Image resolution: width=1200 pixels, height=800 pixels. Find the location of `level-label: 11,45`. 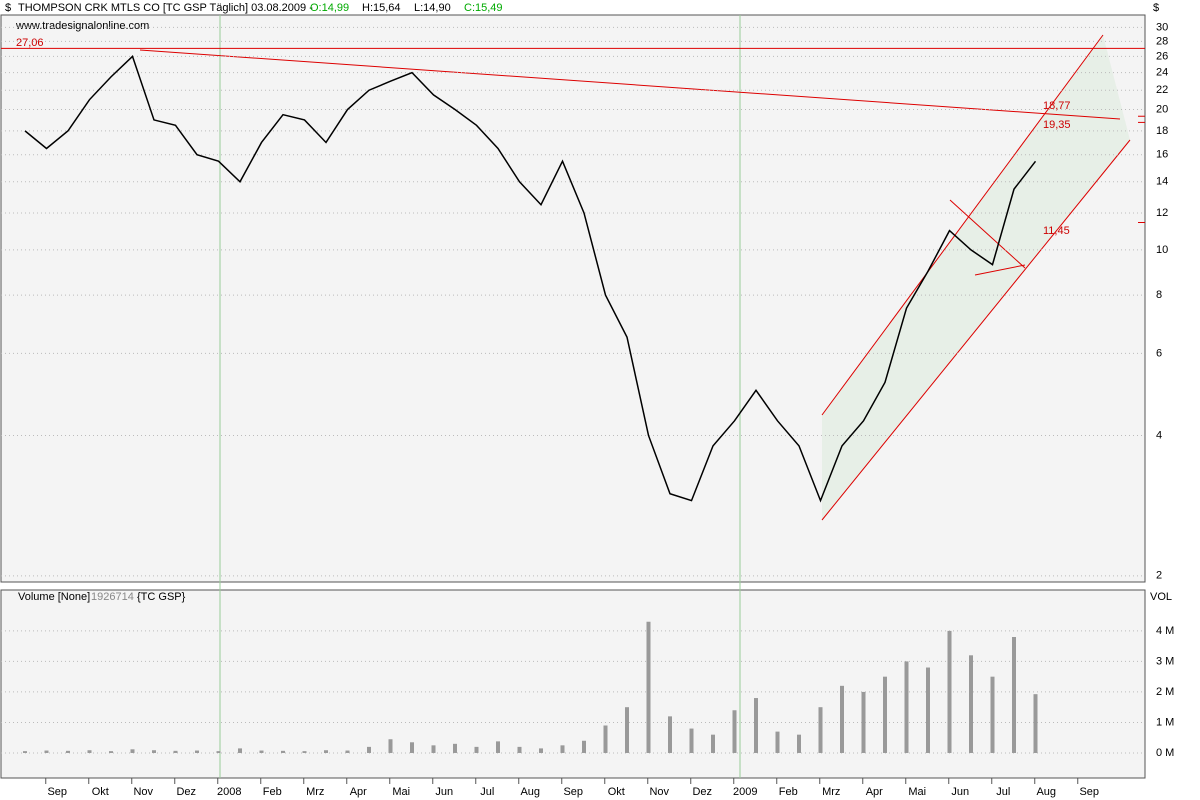

level-label: 11,45 is located at coordinates (1056, 231).